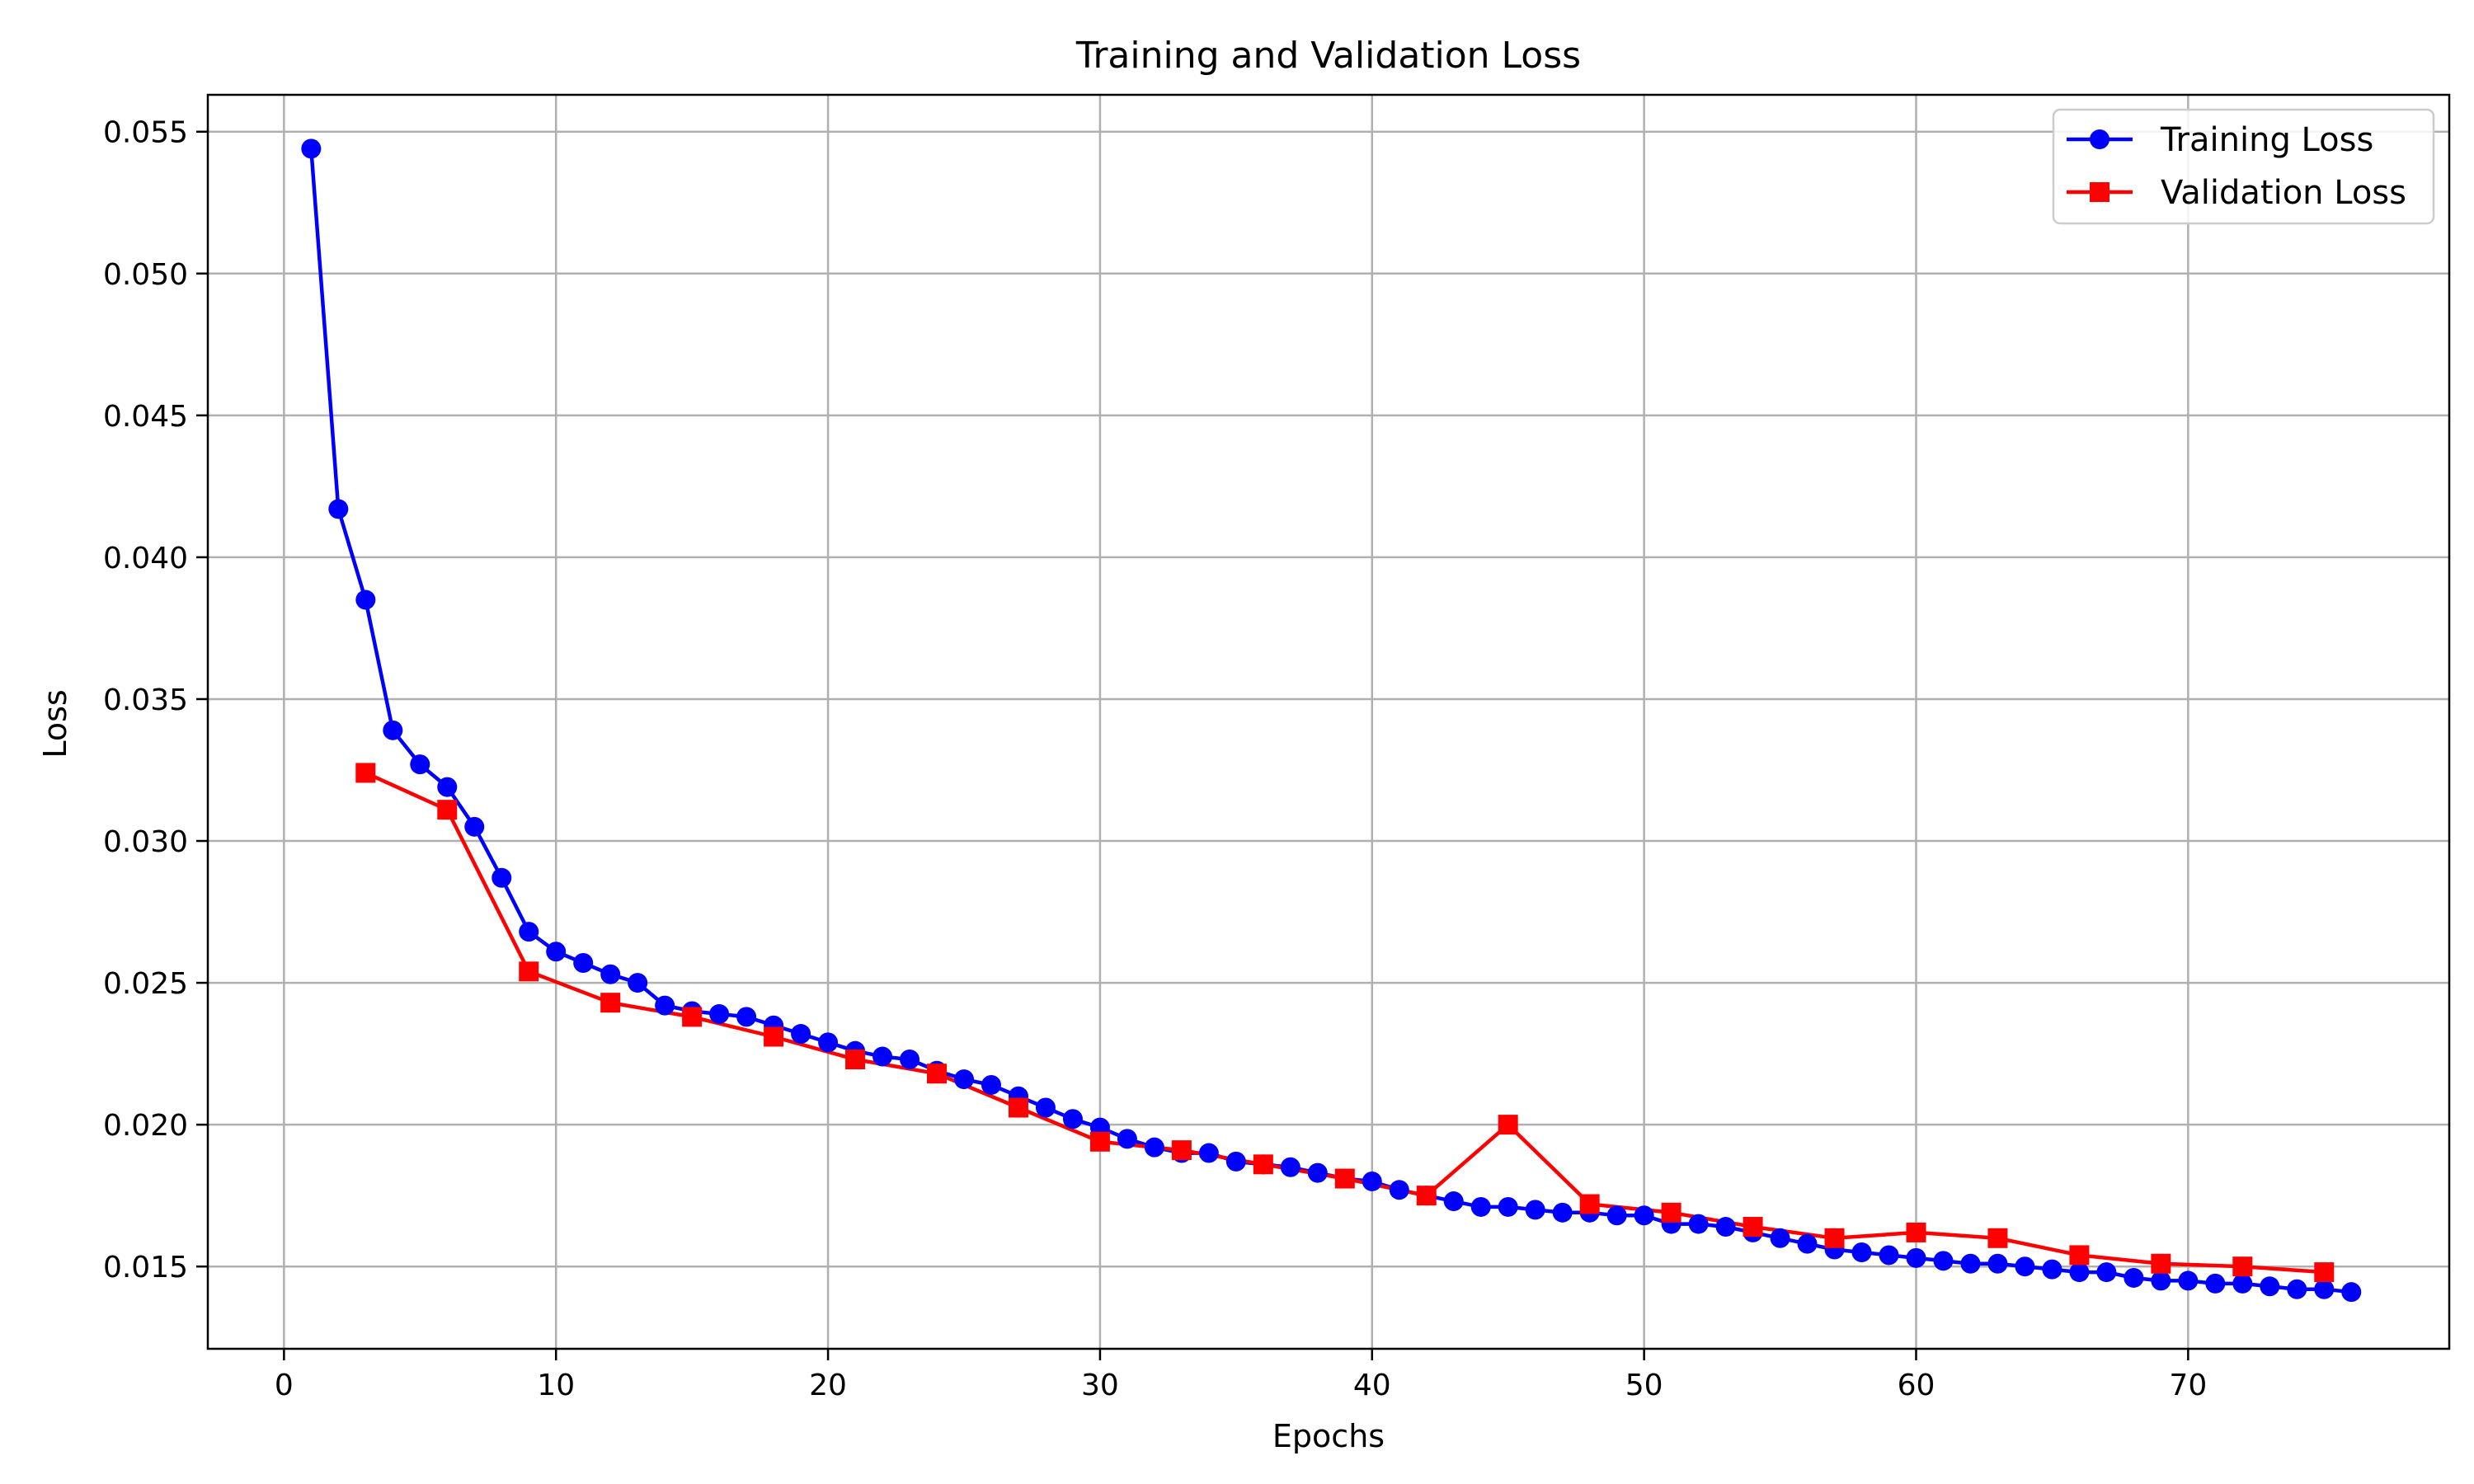  I want to click on chart-title: Training and Validation Loss, so click(1328, 56).